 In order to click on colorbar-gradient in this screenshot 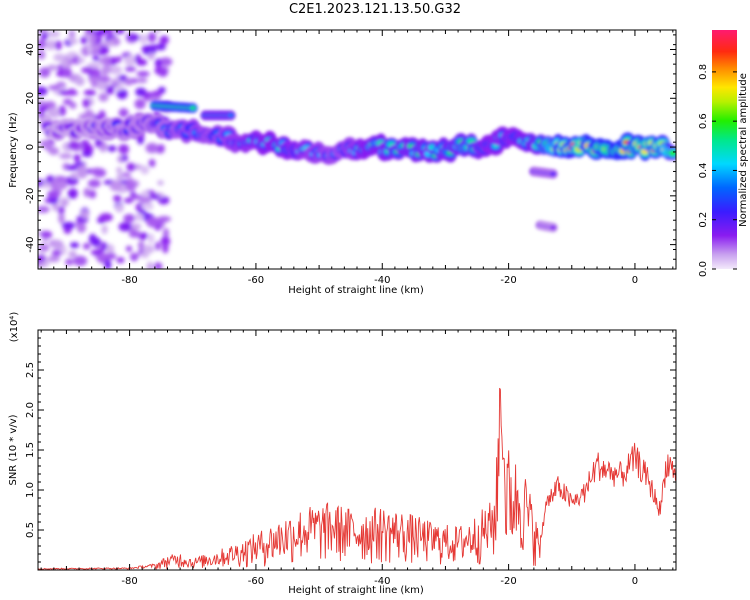, I will do `click(724, 149)`.